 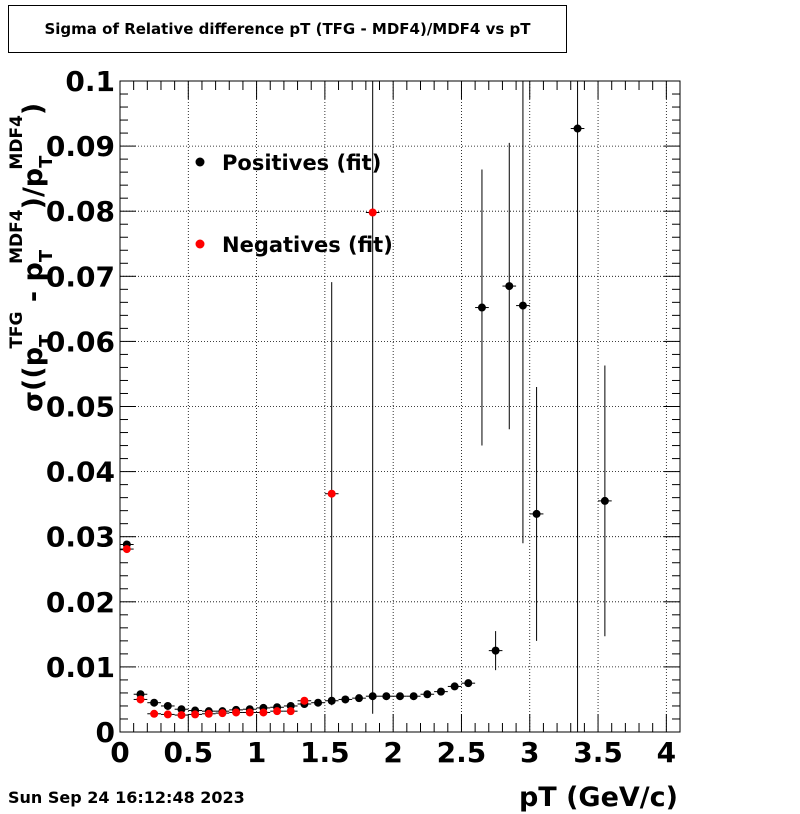 What do you see at coordinates (33, 379) in the screenshot?
I see `y-axis-title-base: σ((p` at bounding box center [33, 379].